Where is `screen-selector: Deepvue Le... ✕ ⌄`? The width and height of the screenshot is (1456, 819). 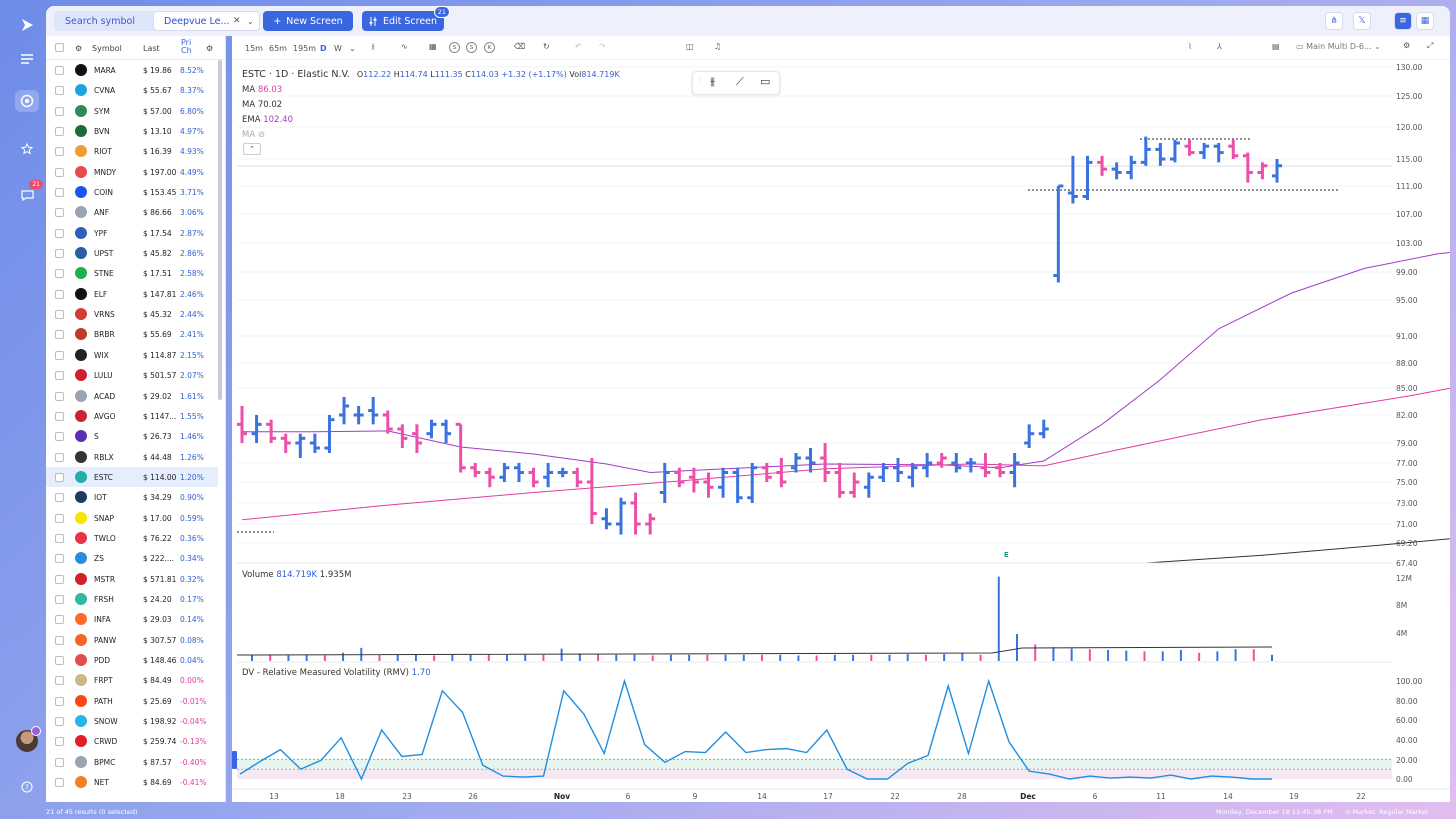
screen-selector: Deepvue Le... ✕ ⌄ is located at coordinates (206, 21).